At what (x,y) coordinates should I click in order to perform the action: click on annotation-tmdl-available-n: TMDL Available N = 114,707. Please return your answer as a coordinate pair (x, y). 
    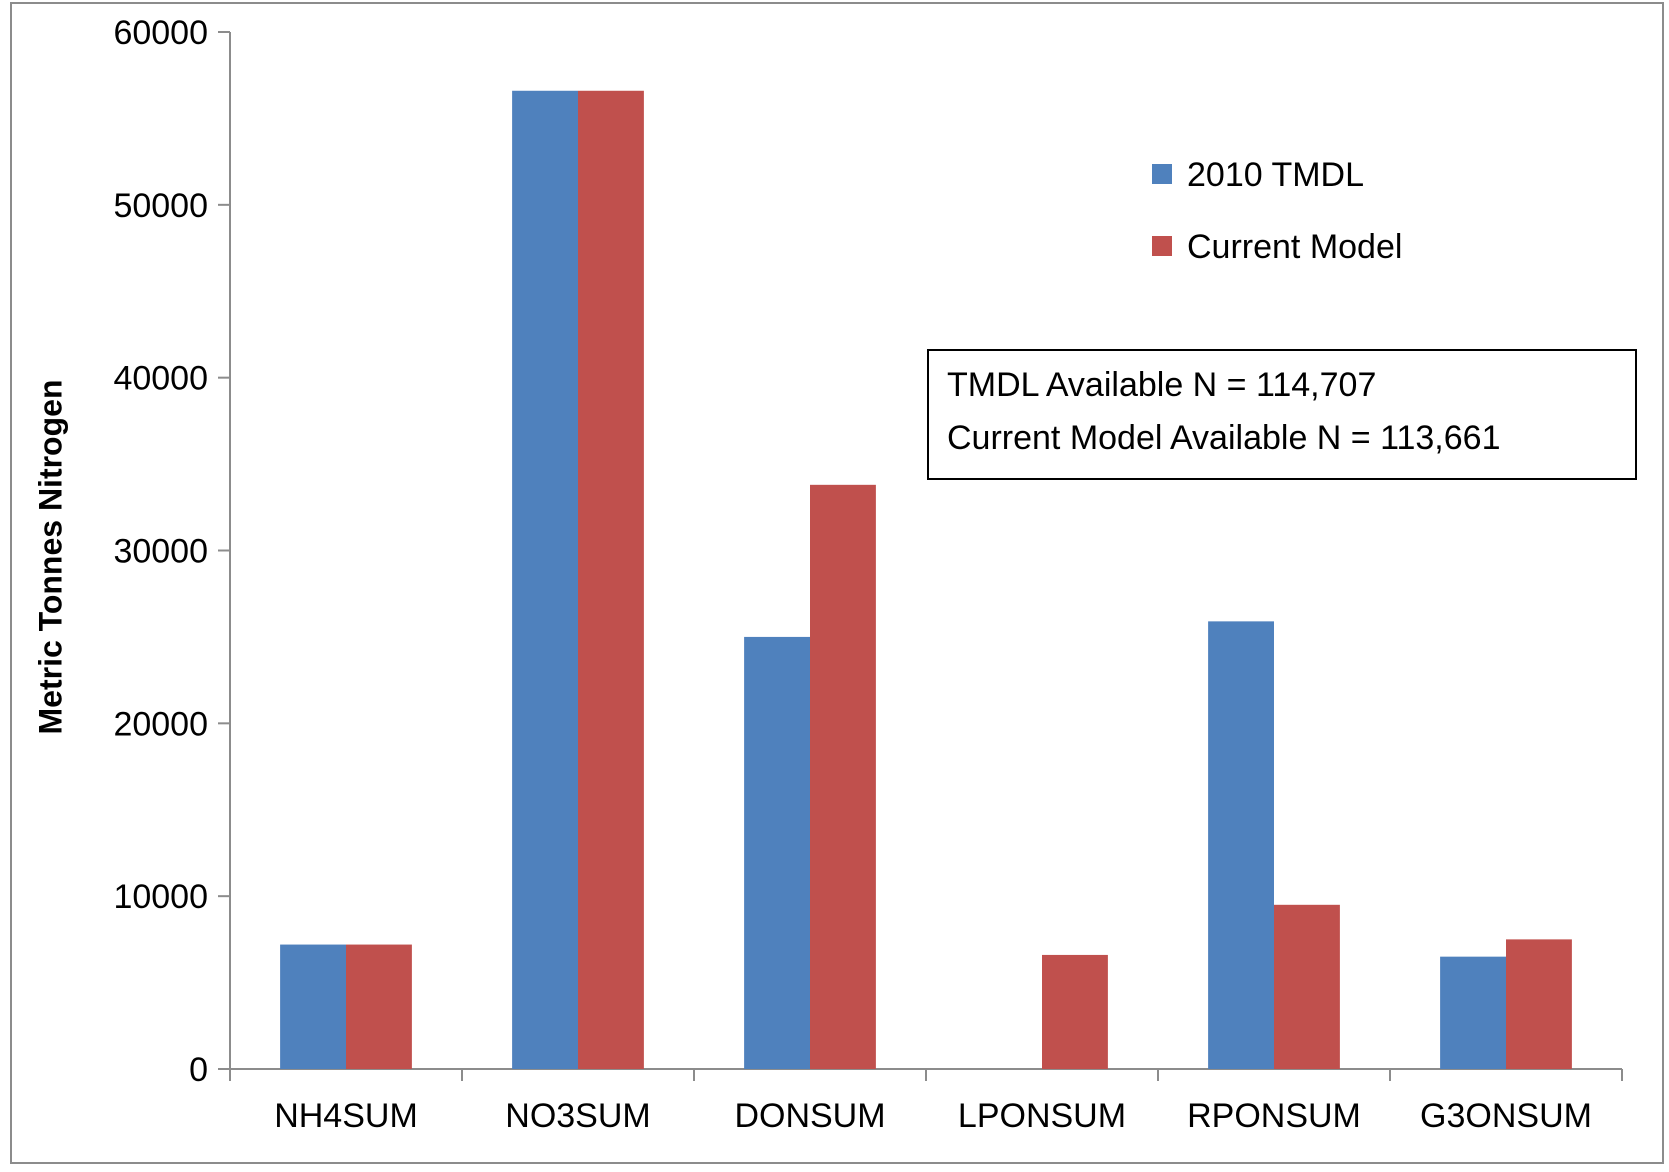
    Looking at the image, I should click on (1161, 385).